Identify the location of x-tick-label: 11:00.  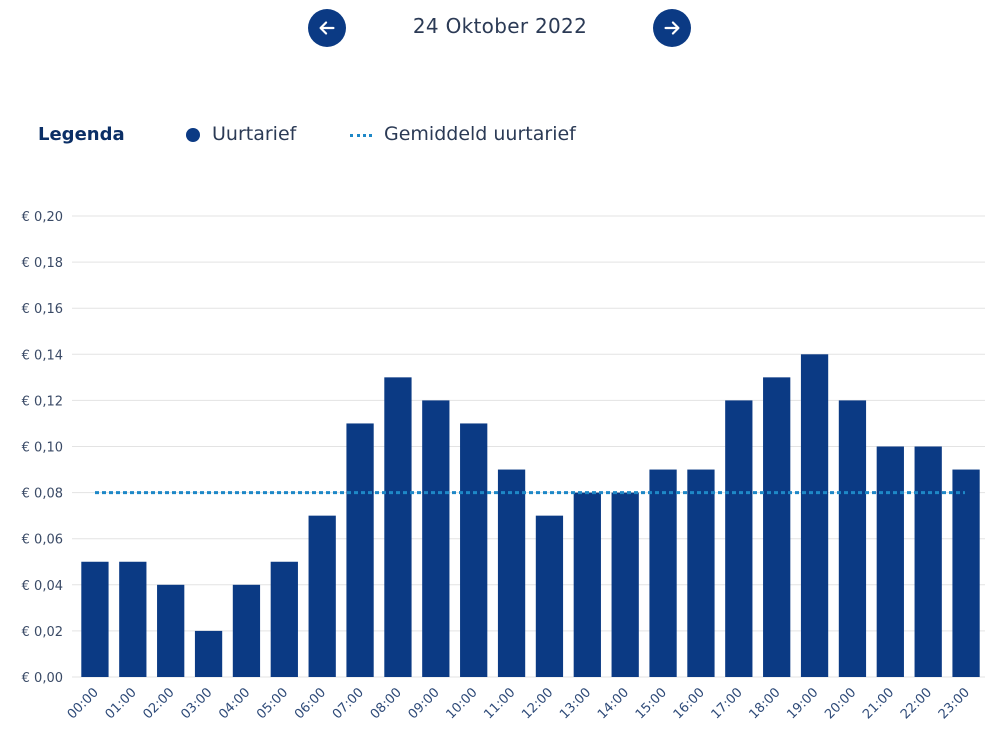
(499, 703).